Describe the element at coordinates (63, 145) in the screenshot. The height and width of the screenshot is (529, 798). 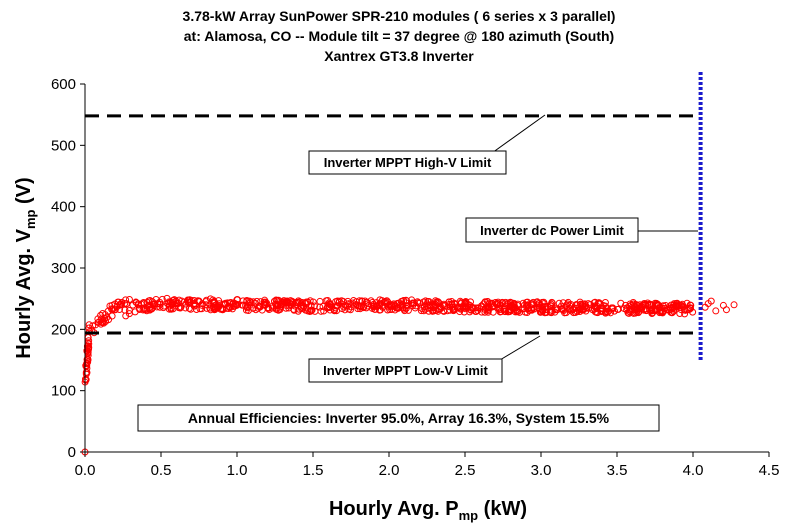
I see `y-tick-label: 500` at that location.